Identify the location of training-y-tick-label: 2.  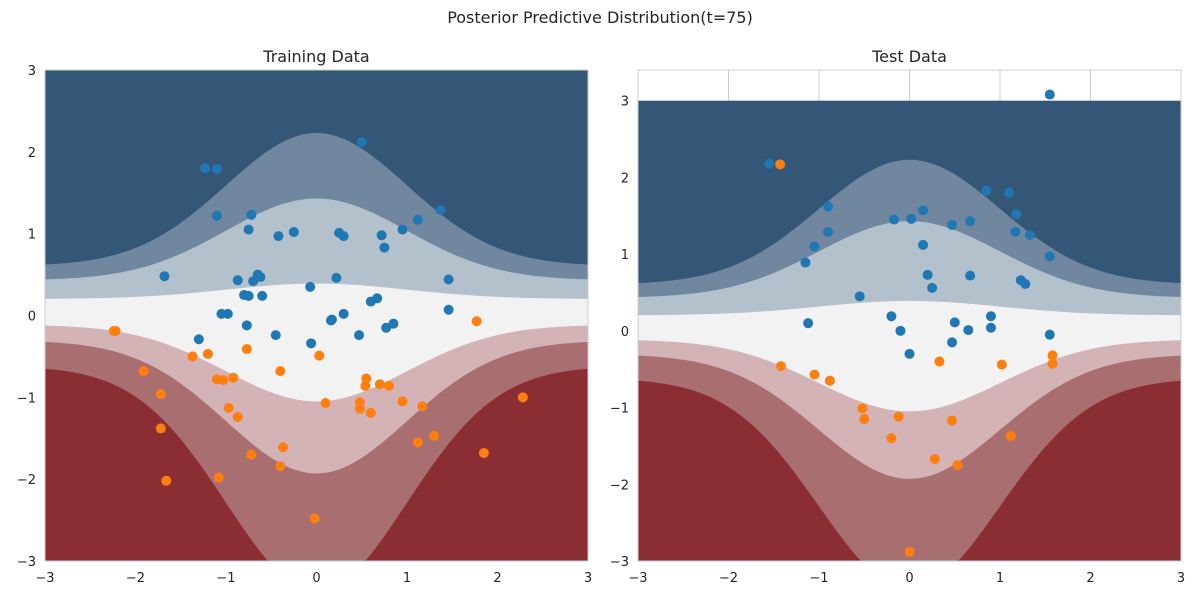
(32, 153).